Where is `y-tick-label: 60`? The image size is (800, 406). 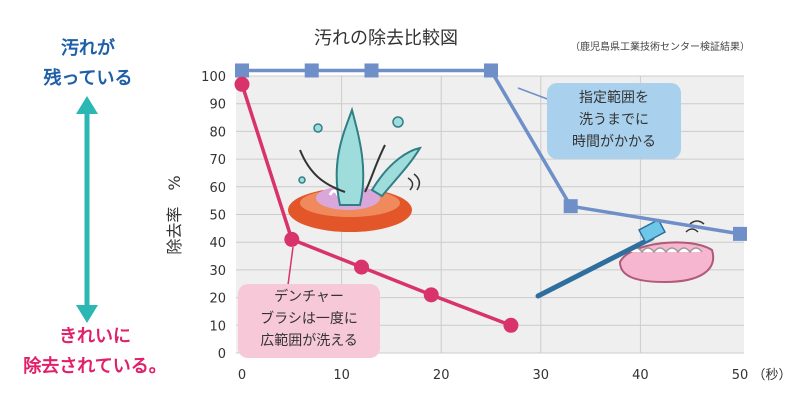 y-tick-label: 60 is located at coordinates (217, 188).